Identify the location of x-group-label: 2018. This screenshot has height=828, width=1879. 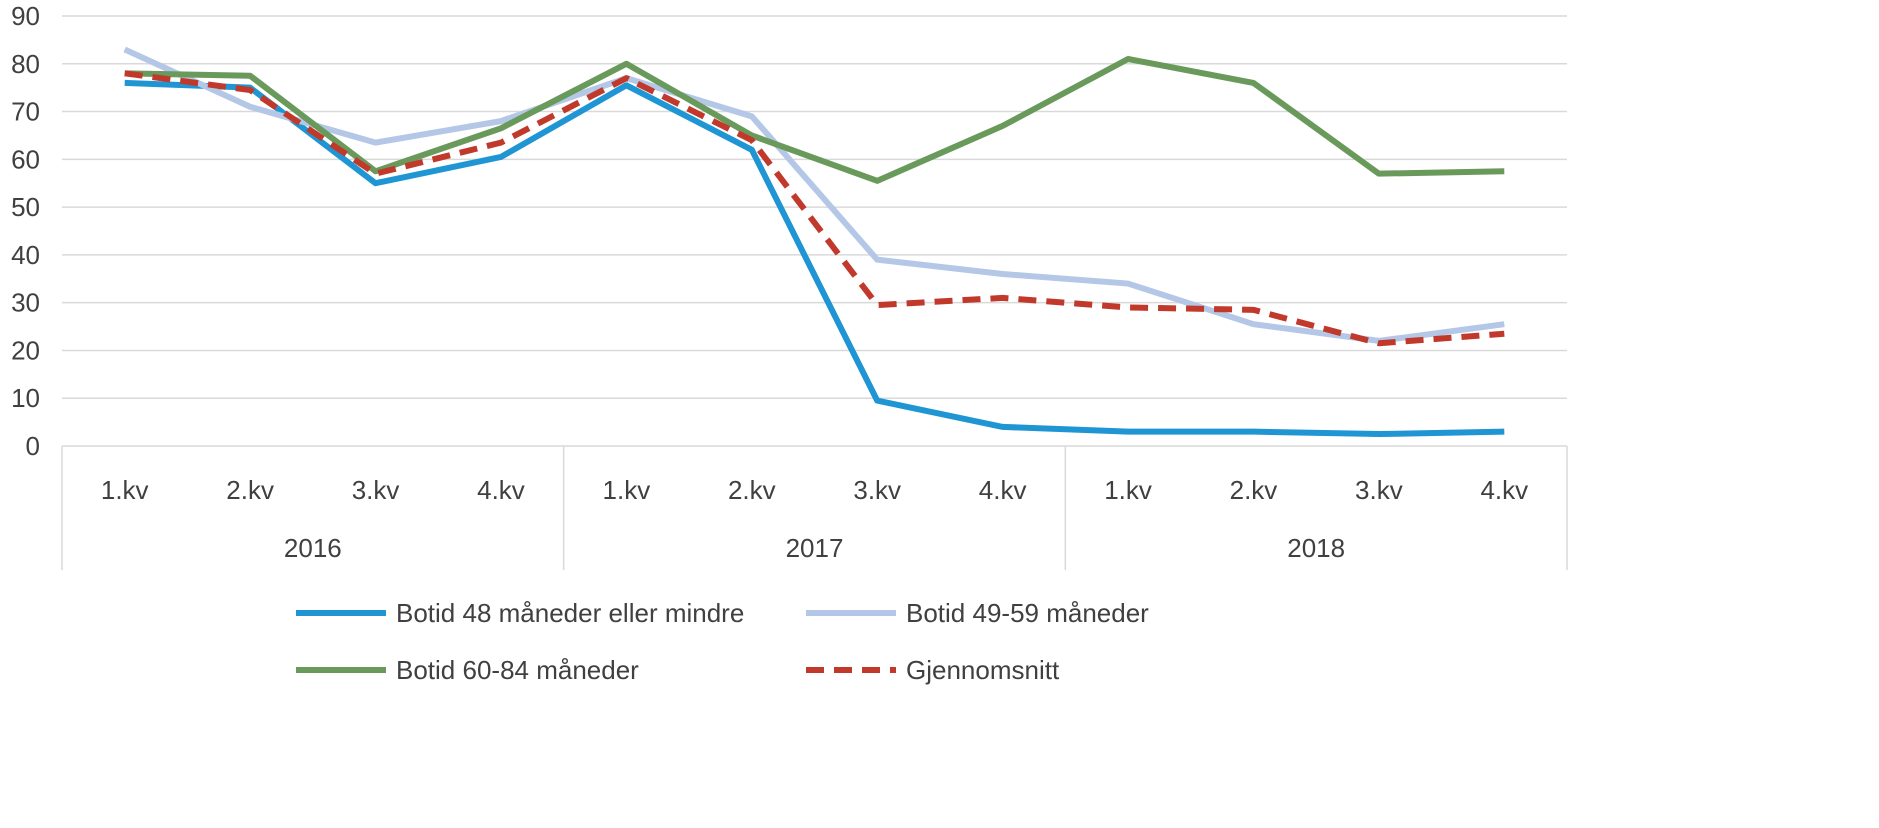
(1316, 548).